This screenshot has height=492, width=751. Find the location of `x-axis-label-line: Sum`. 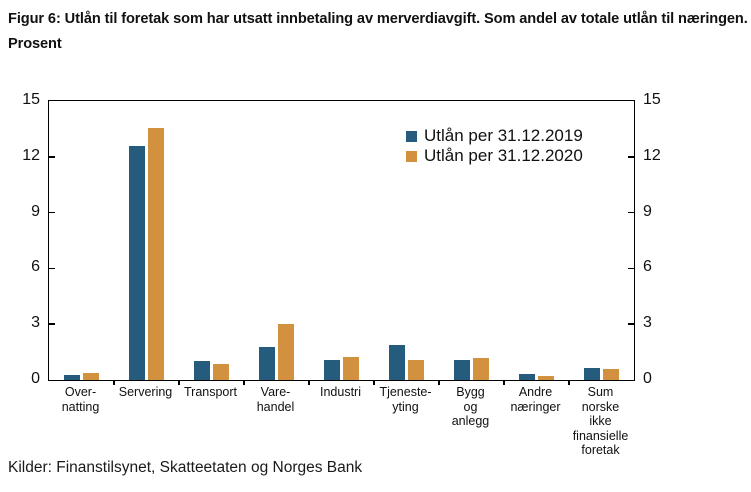

x-axis-label-line: Sum is located at coordinates (600, 392).